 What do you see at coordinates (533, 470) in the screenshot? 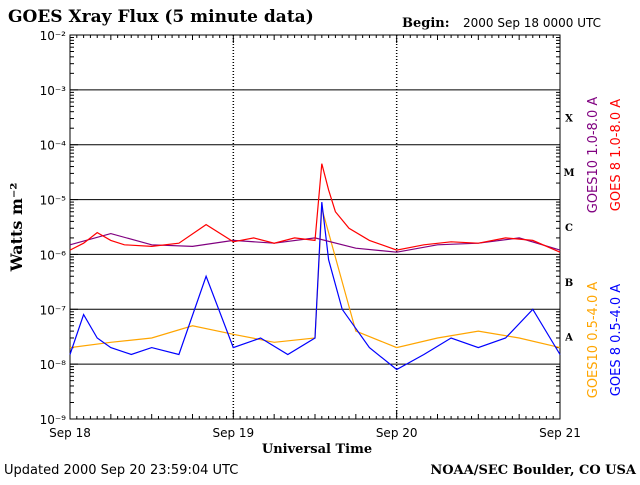
I see `credit-label: NOAA/SEC Boulder, CO USA` at bounding box center [533, 470].